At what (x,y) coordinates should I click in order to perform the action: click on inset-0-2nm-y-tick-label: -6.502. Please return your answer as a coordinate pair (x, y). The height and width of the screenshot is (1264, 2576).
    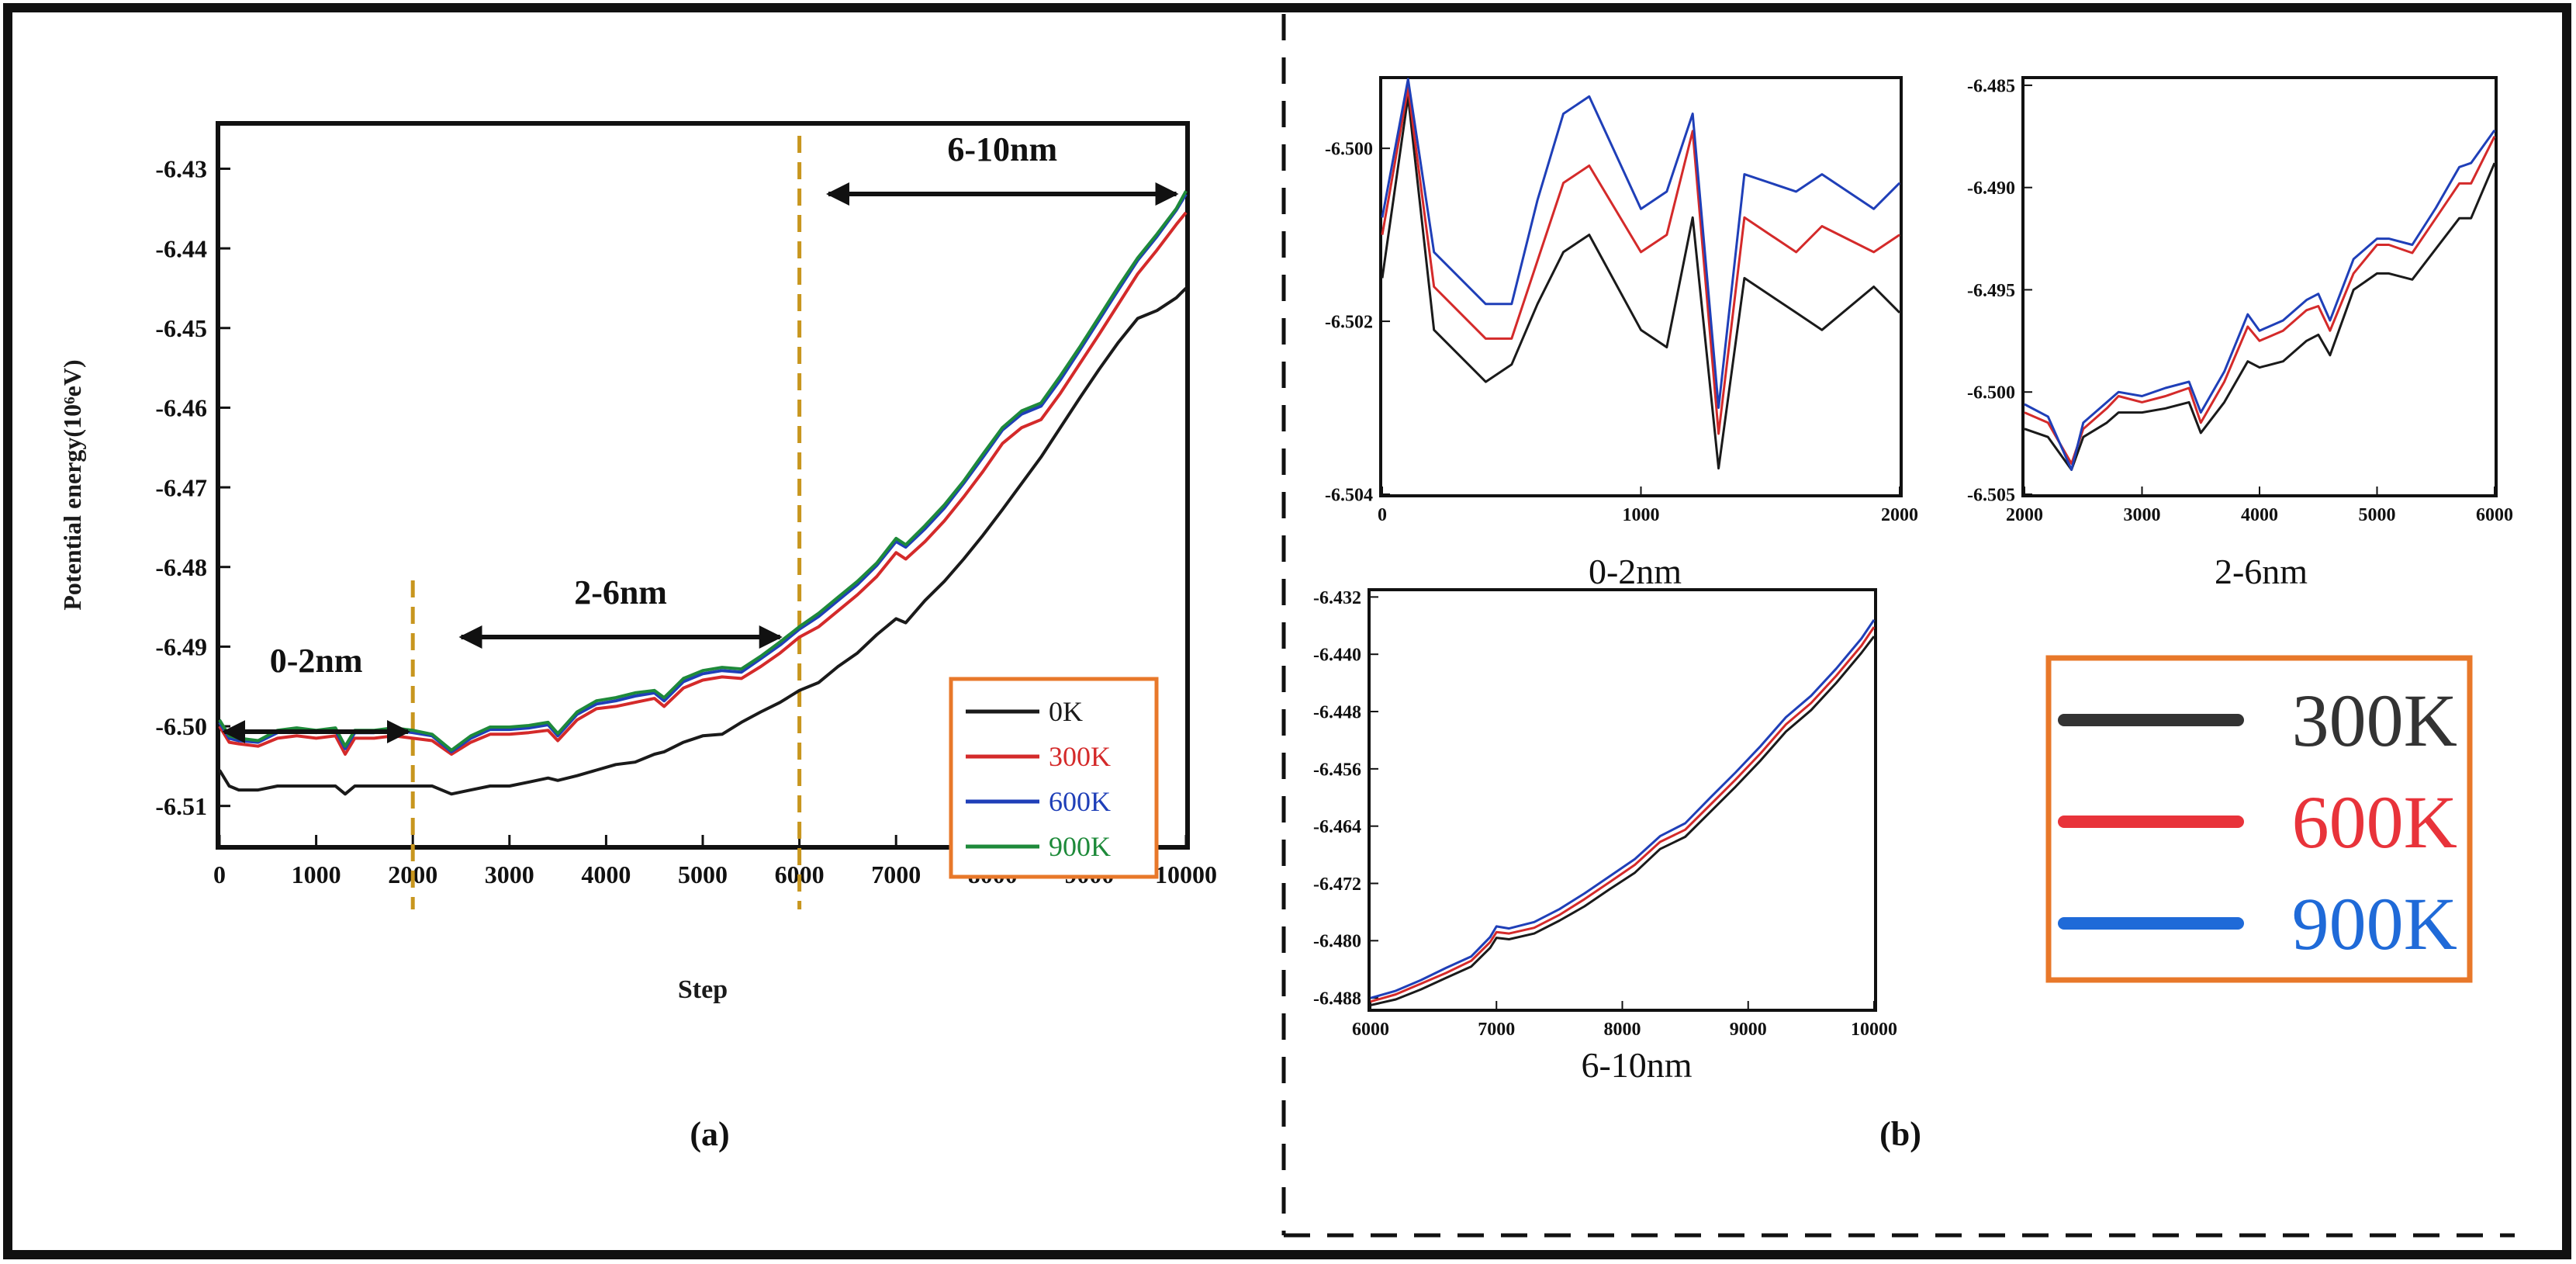
    Looking at the image, I should click on (1349, 322).